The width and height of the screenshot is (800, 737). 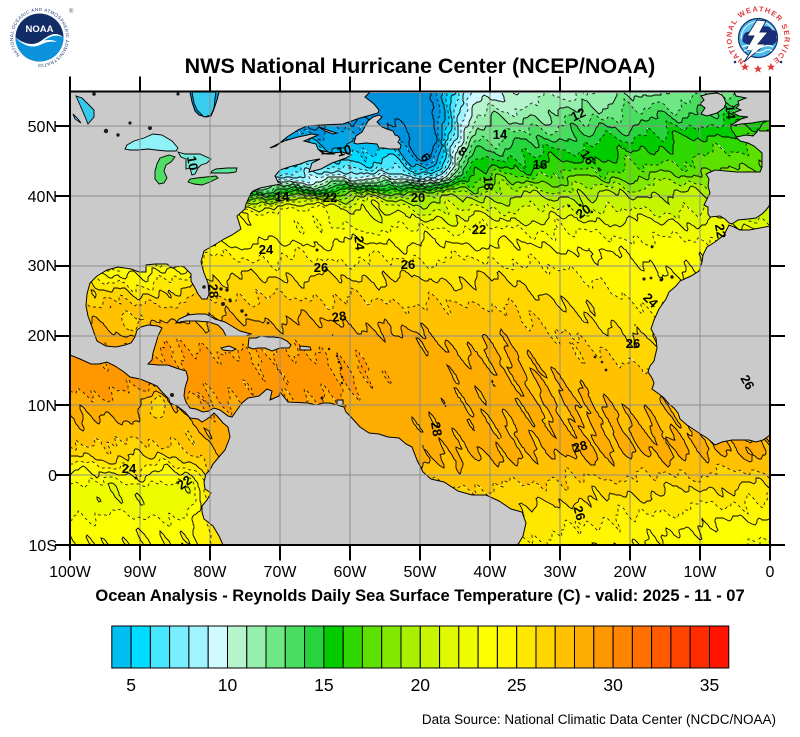 What do you see at coordinates (701, 572) in the screenshot?
I see `svg-text: 10W` at bounding box center [701, 572].